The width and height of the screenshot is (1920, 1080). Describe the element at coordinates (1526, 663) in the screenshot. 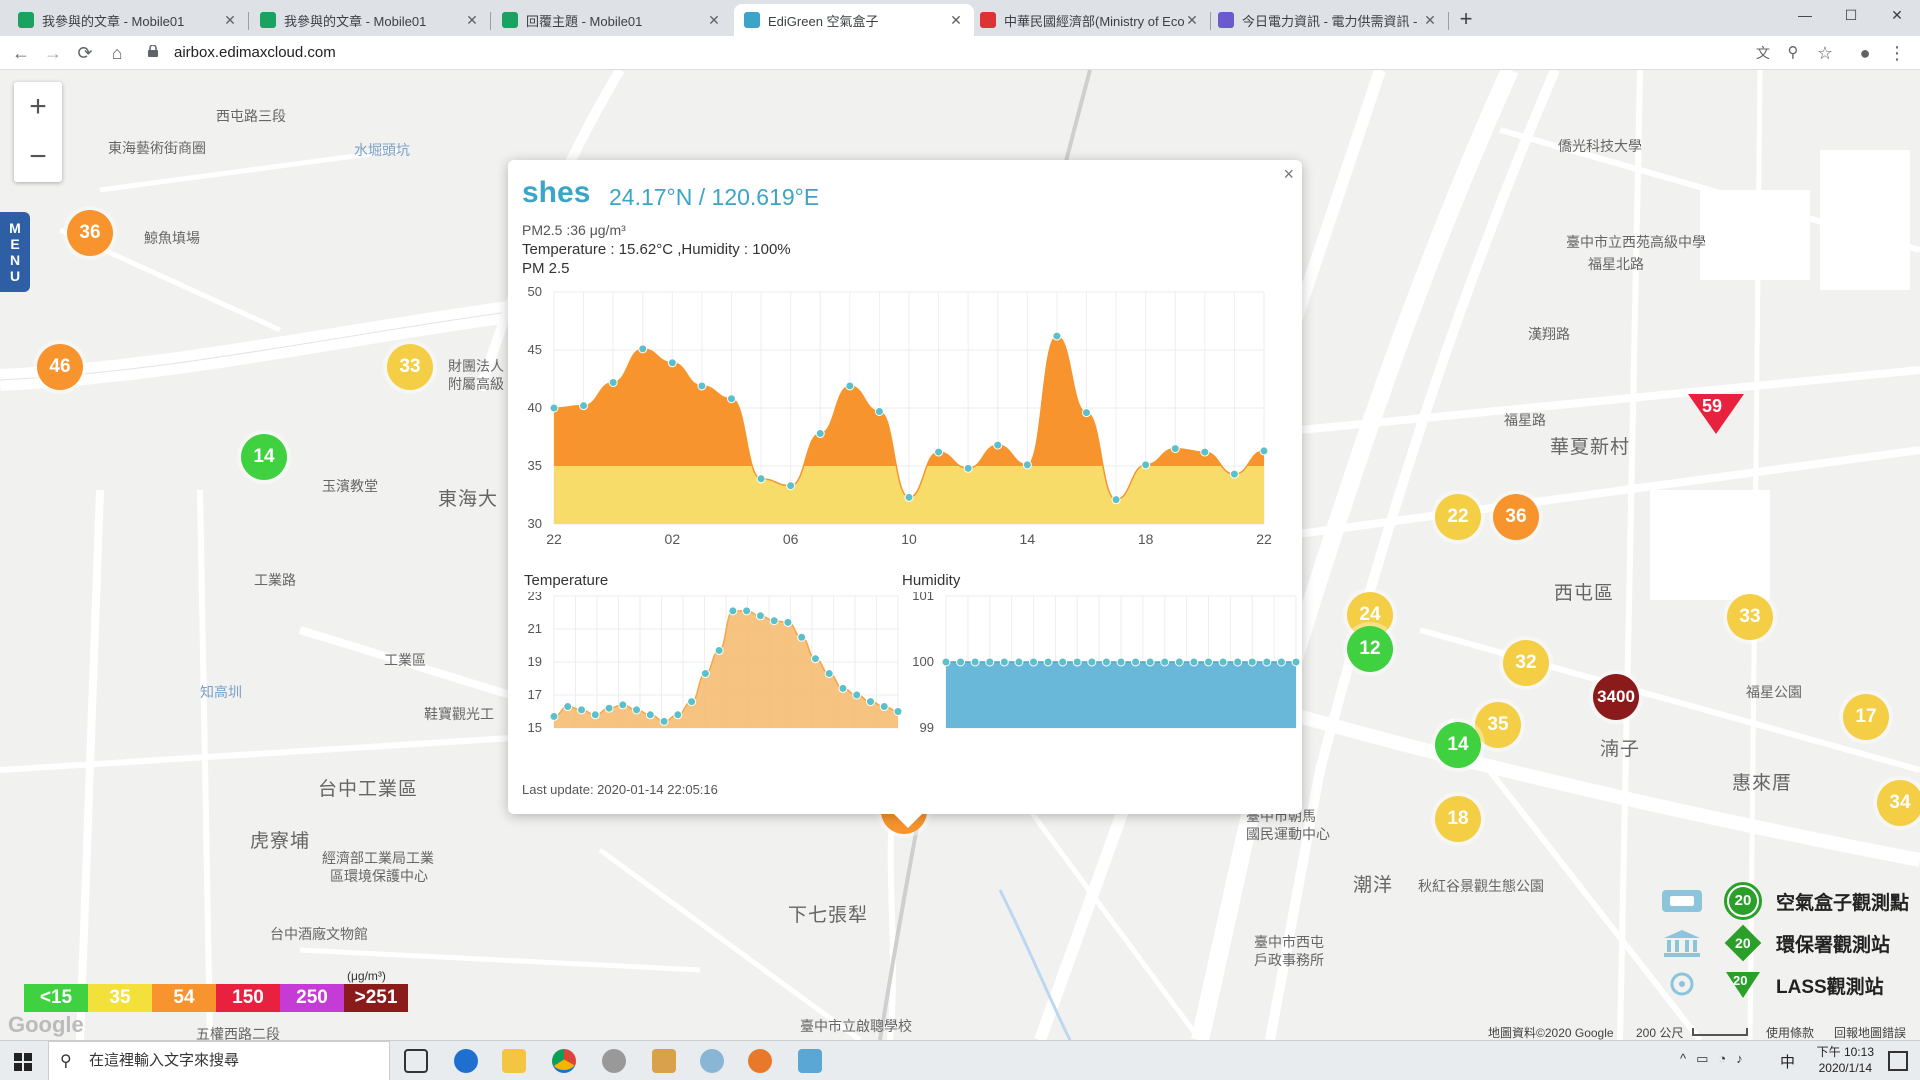

I see `airbox-marker: 32` at that location.